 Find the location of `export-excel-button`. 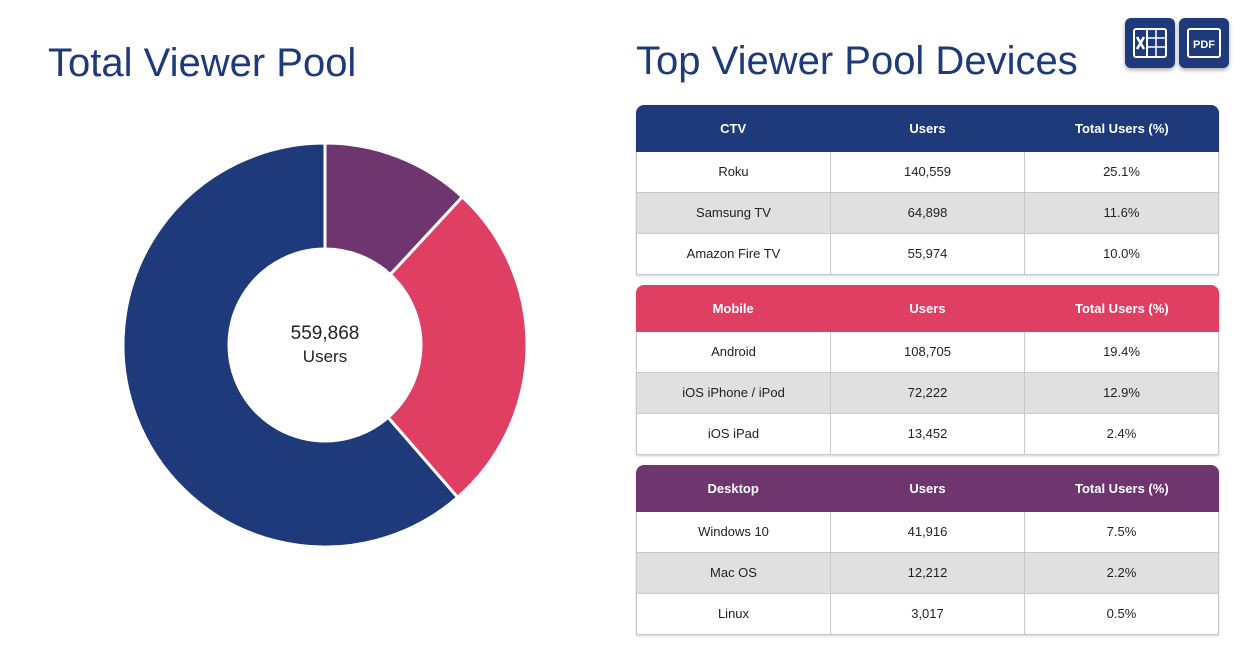

export-excel-button is located at coordinates (1150, 43).